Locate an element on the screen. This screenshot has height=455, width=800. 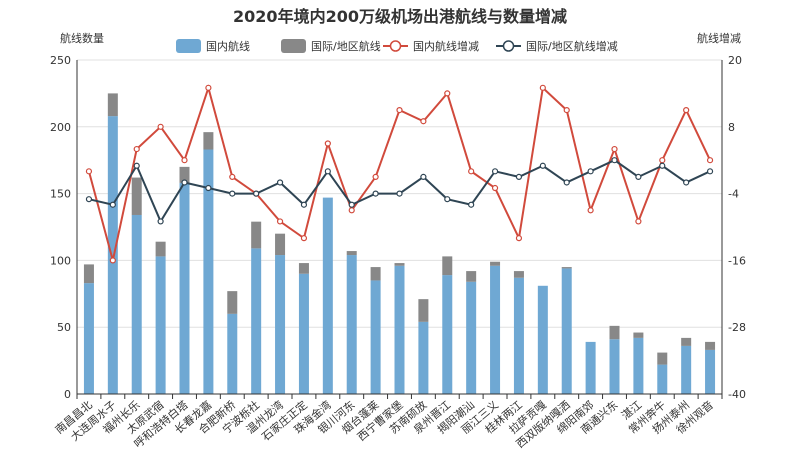
left-tick-label: 250 is located at coordinates (60, 60).